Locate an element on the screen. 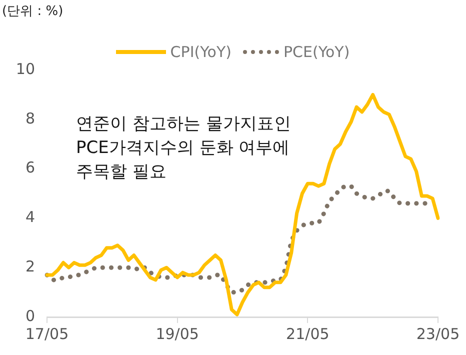  x-tick-label: 21/05 is located at coordinates (308, 333).